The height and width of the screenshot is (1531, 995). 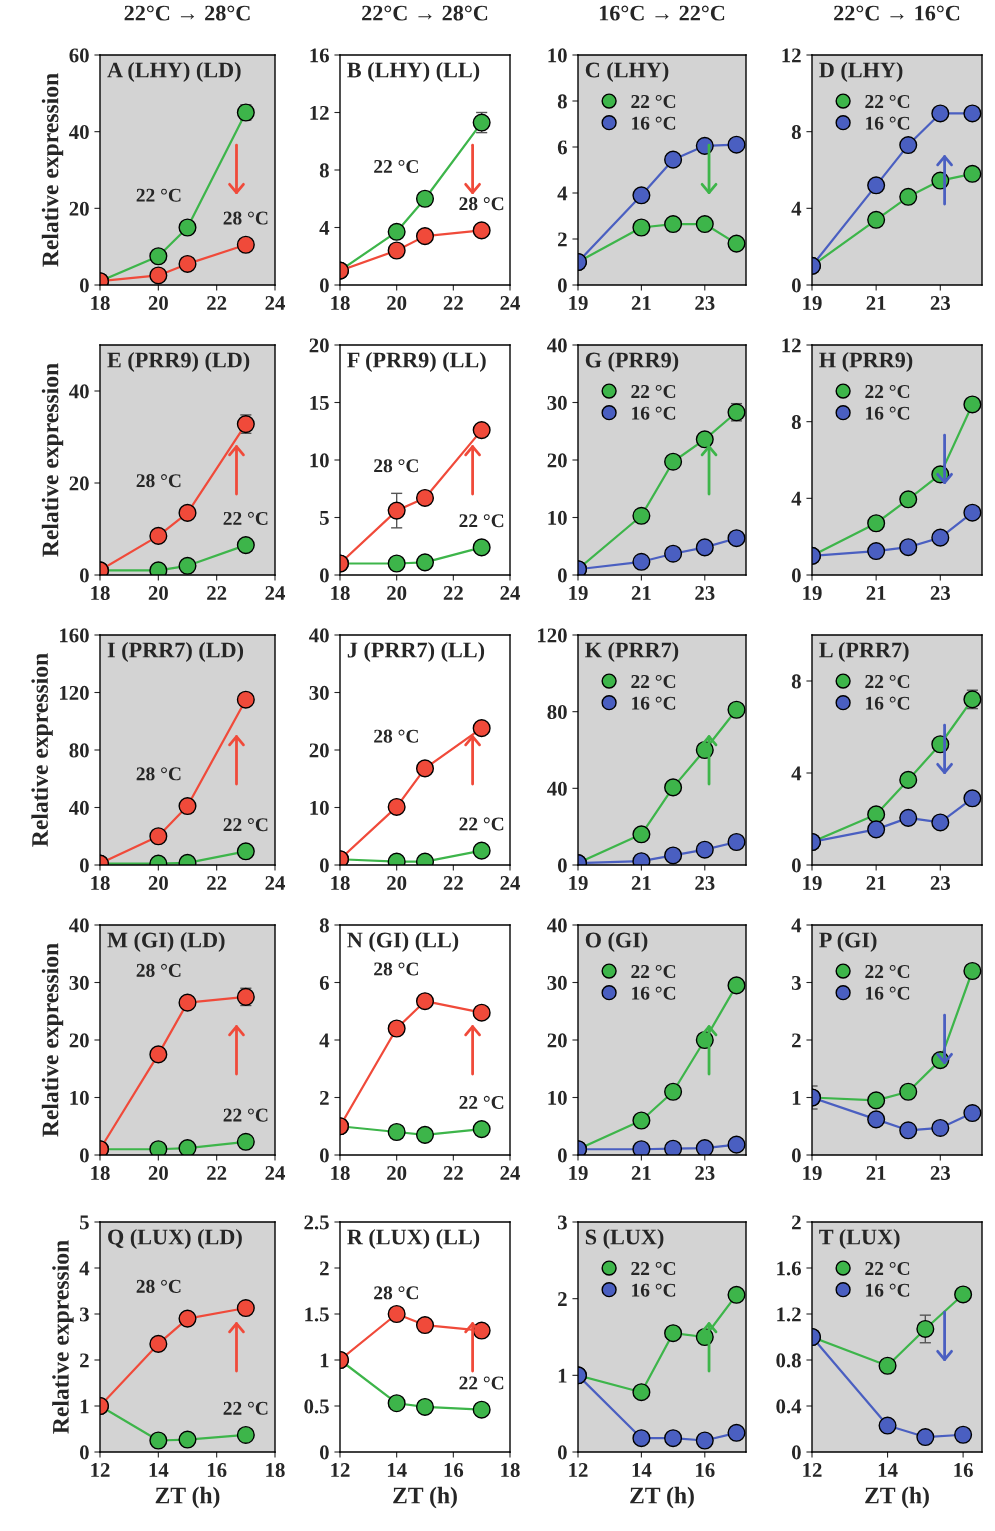 I want to click on chart-subtitle: 22°C → 28°C, so click(x=187, y=13).